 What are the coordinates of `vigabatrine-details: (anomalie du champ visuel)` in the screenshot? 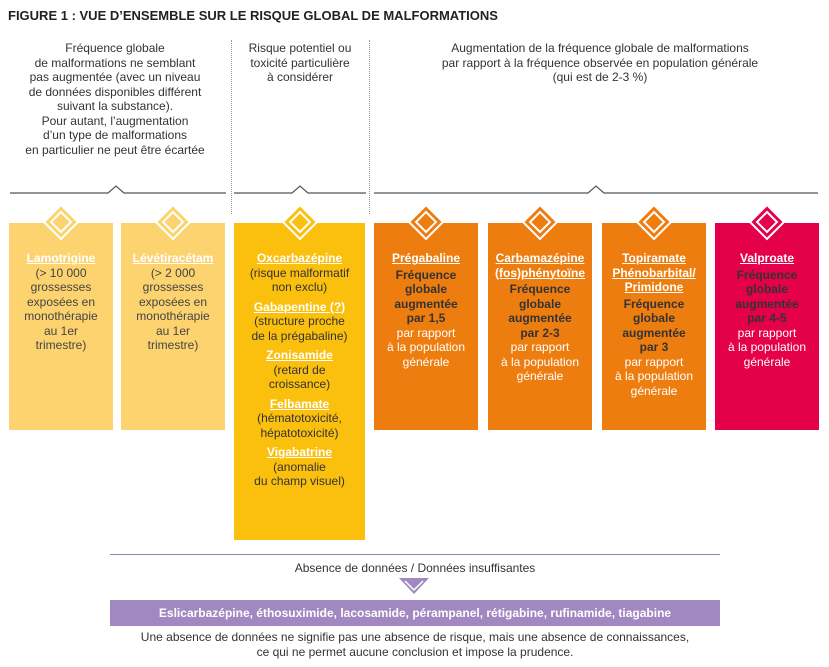 It's located at (299, 474).